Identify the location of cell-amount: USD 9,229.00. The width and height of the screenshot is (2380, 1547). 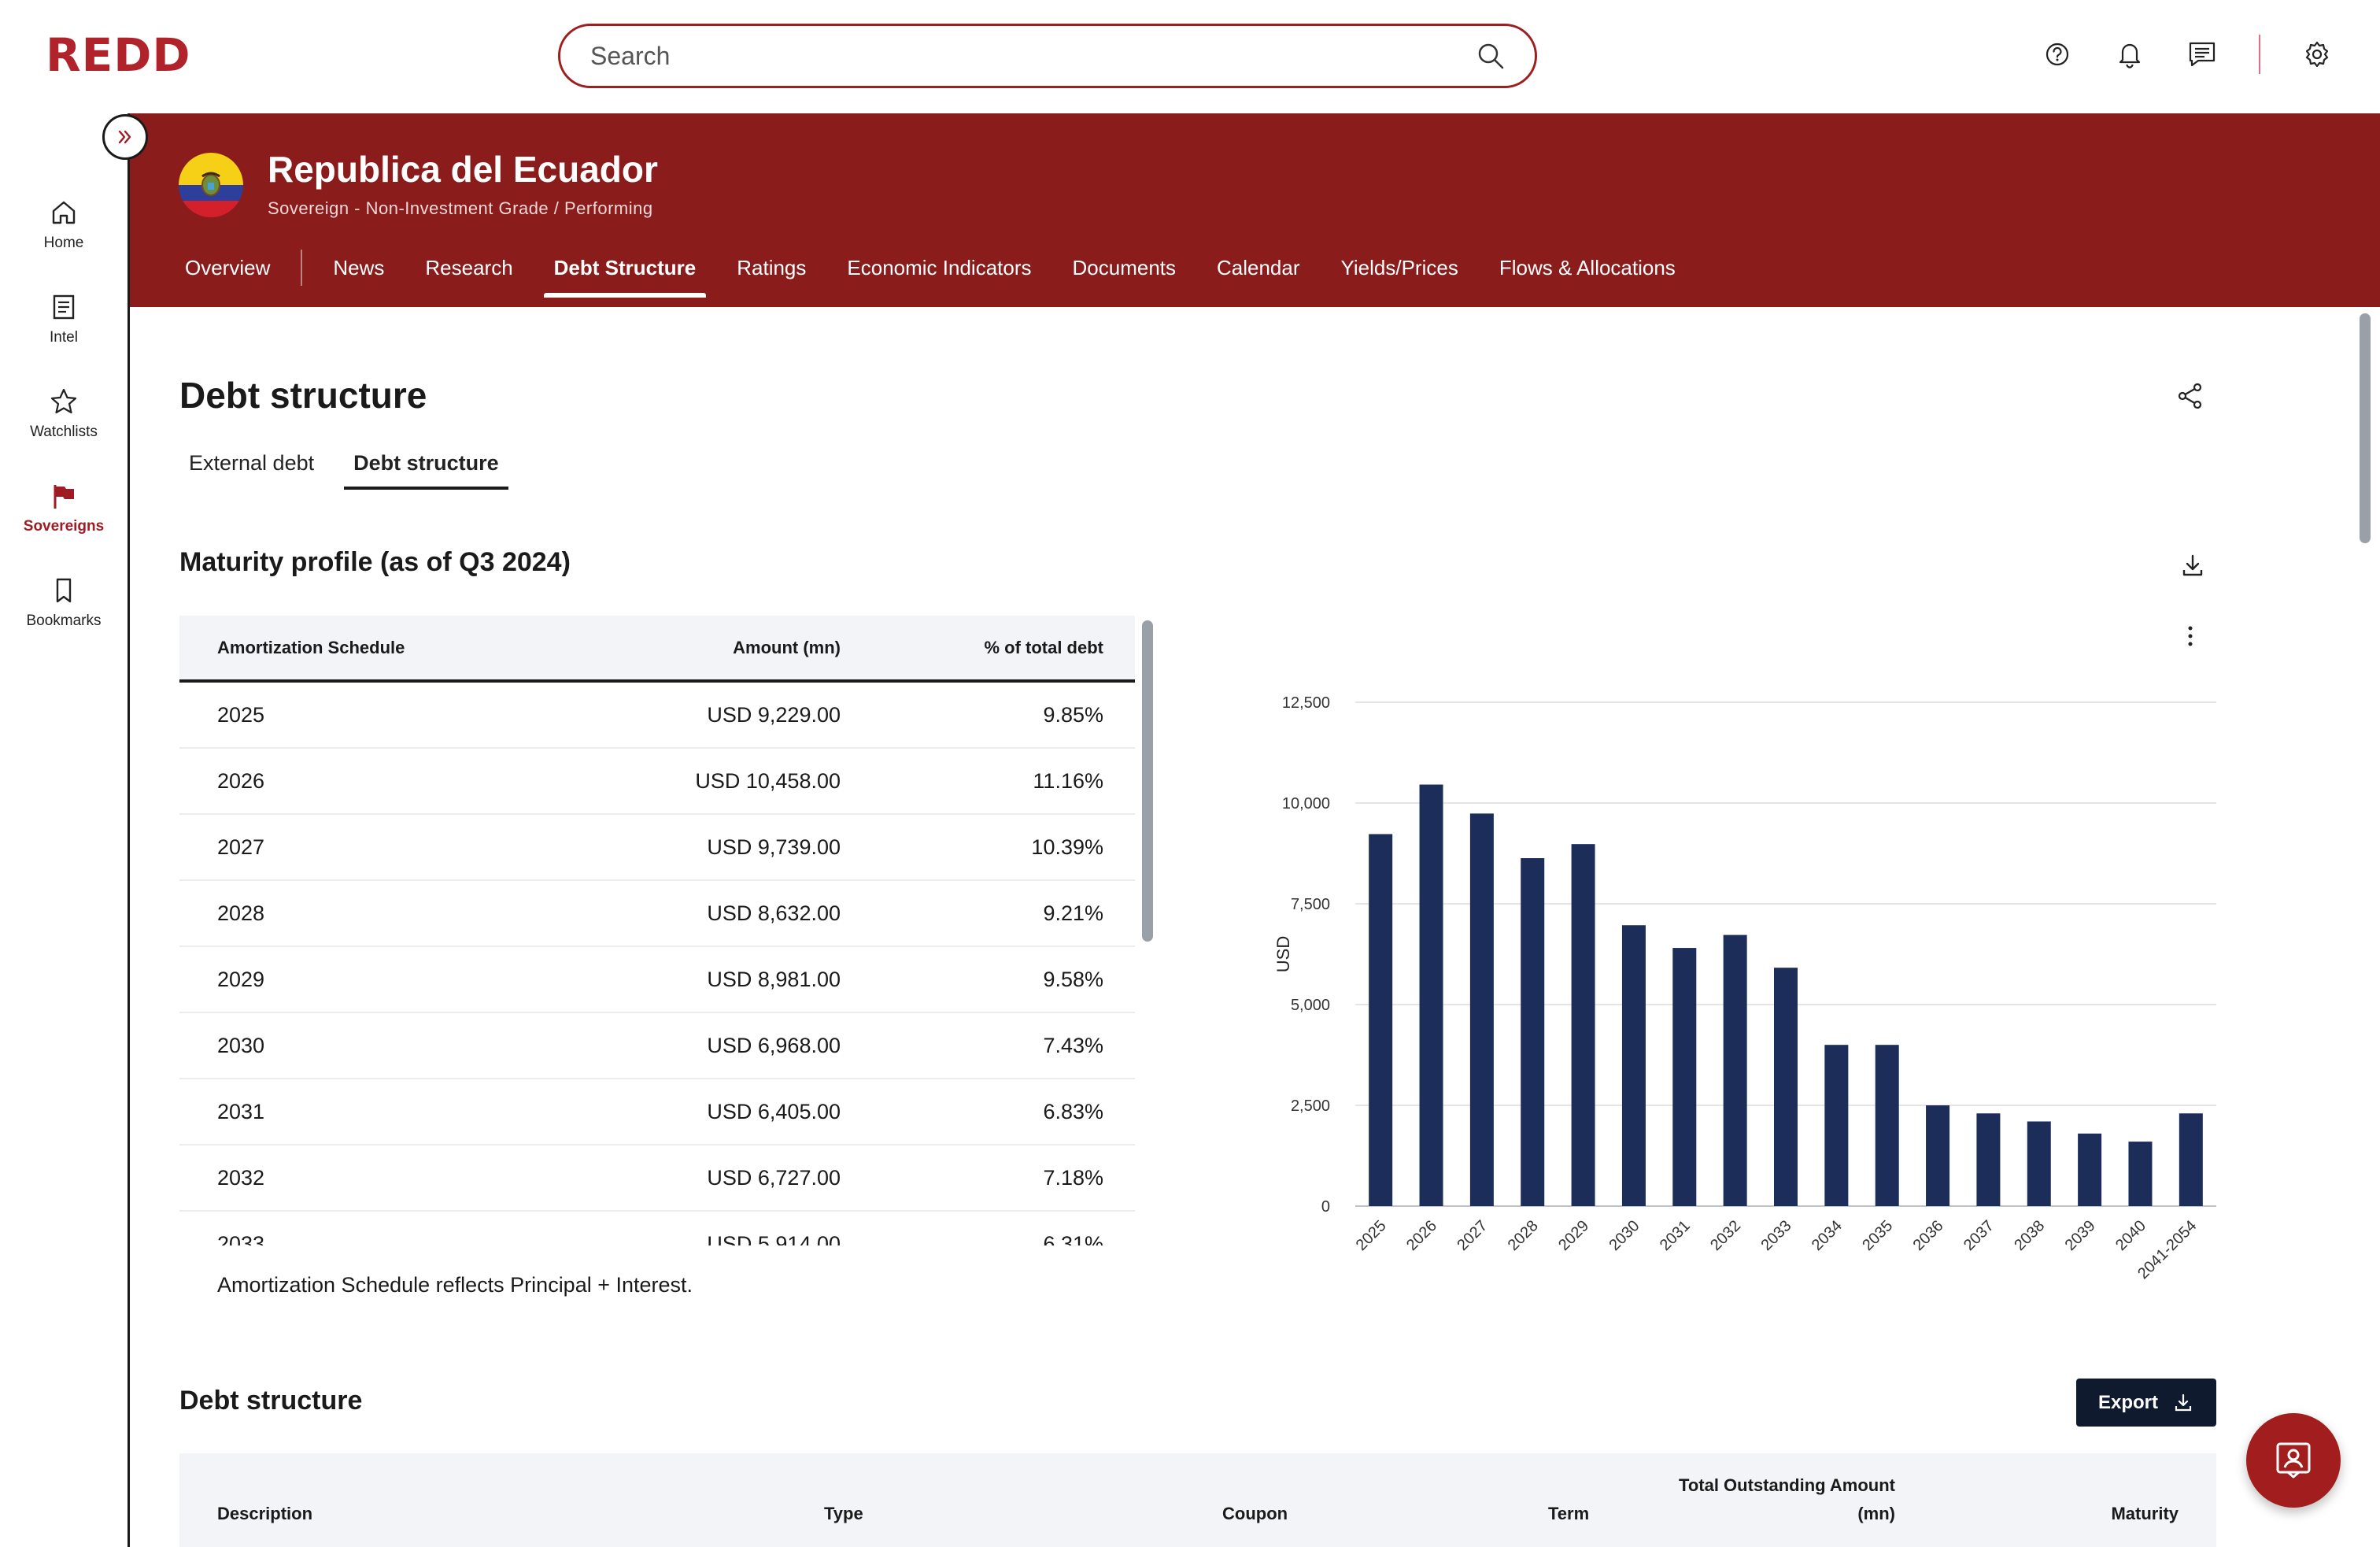
(774, 714).